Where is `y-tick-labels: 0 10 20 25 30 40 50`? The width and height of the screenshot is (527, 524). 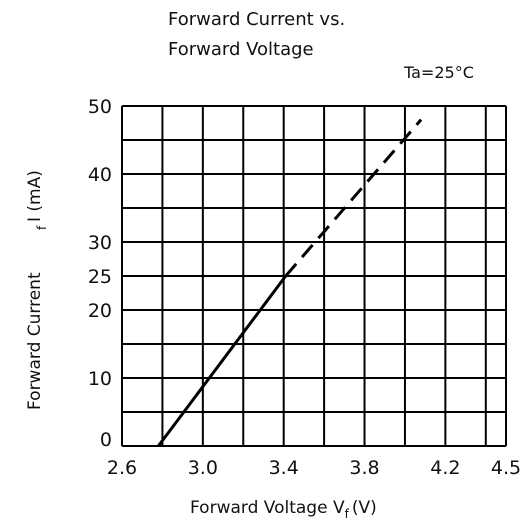
y-tick-labels: 0 10 20 25 30 40 50 is located at coordinates (100, 273).